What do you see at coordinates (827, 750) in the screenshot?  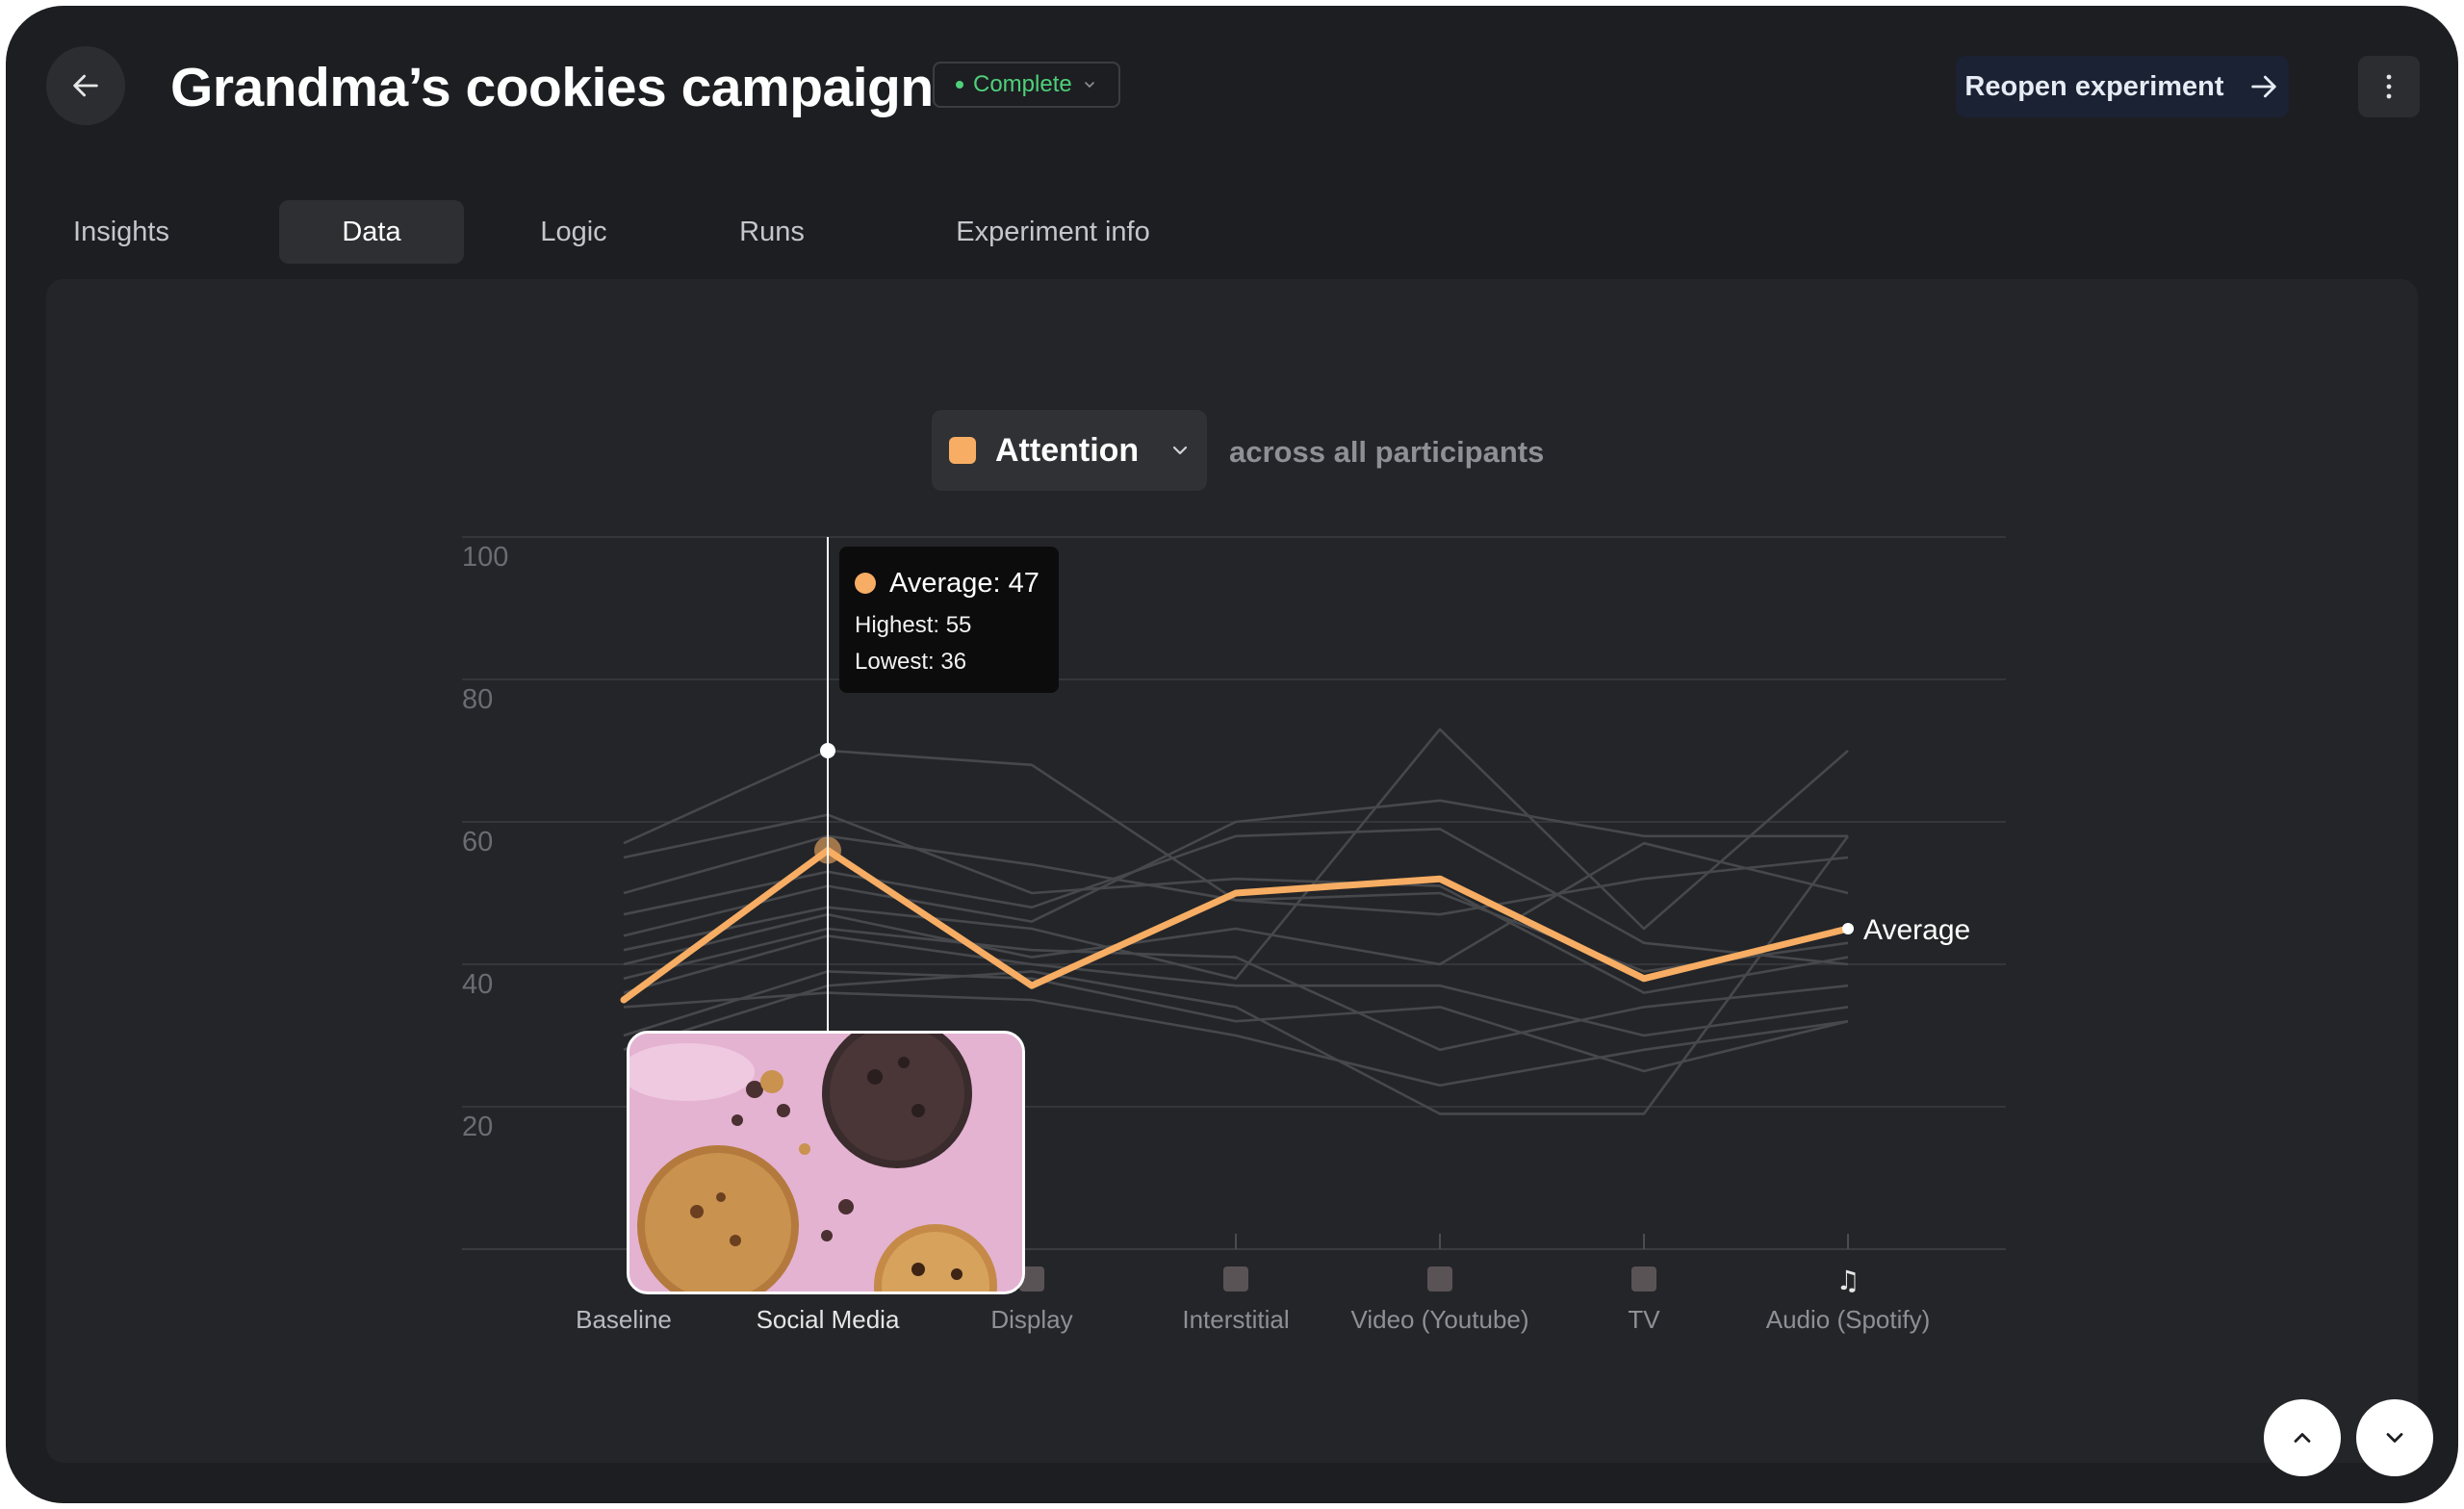 I see `hover-point` at bounding box center [827, 750].